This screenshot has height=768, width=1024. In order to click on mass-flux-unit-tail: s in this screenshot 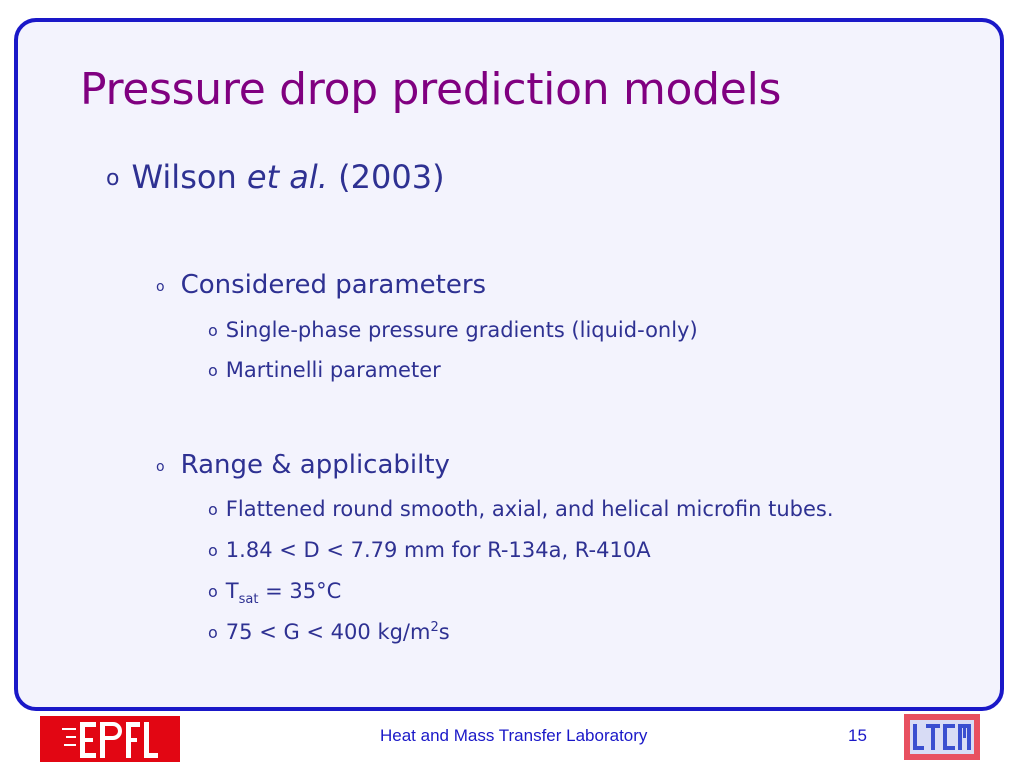, I will do `click(444, 632)`.